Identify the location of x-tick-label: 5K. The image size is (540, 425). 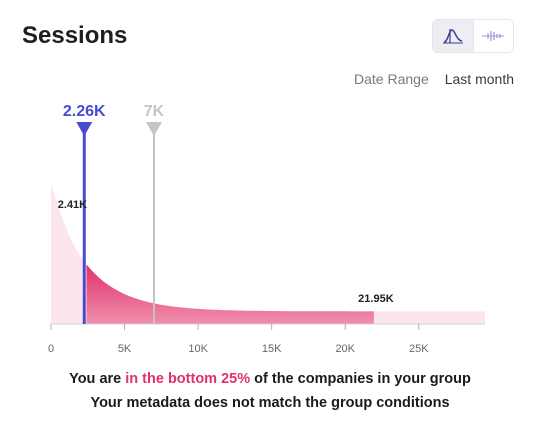
(125, 349).